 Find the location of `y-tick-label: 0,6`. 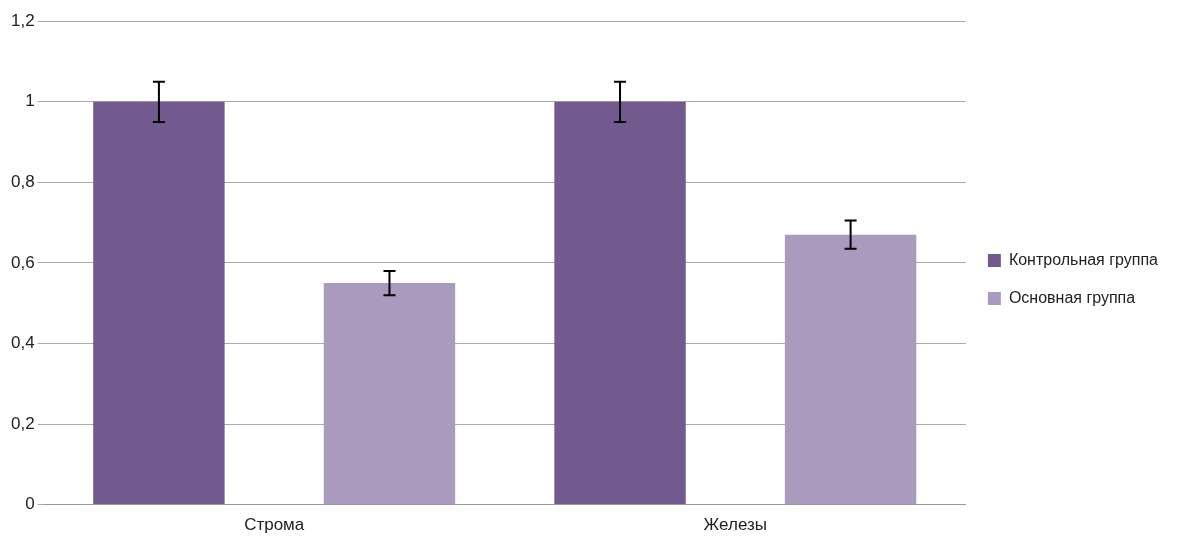

y-tick-label: 0,6 is located at coordinates (22, 262).